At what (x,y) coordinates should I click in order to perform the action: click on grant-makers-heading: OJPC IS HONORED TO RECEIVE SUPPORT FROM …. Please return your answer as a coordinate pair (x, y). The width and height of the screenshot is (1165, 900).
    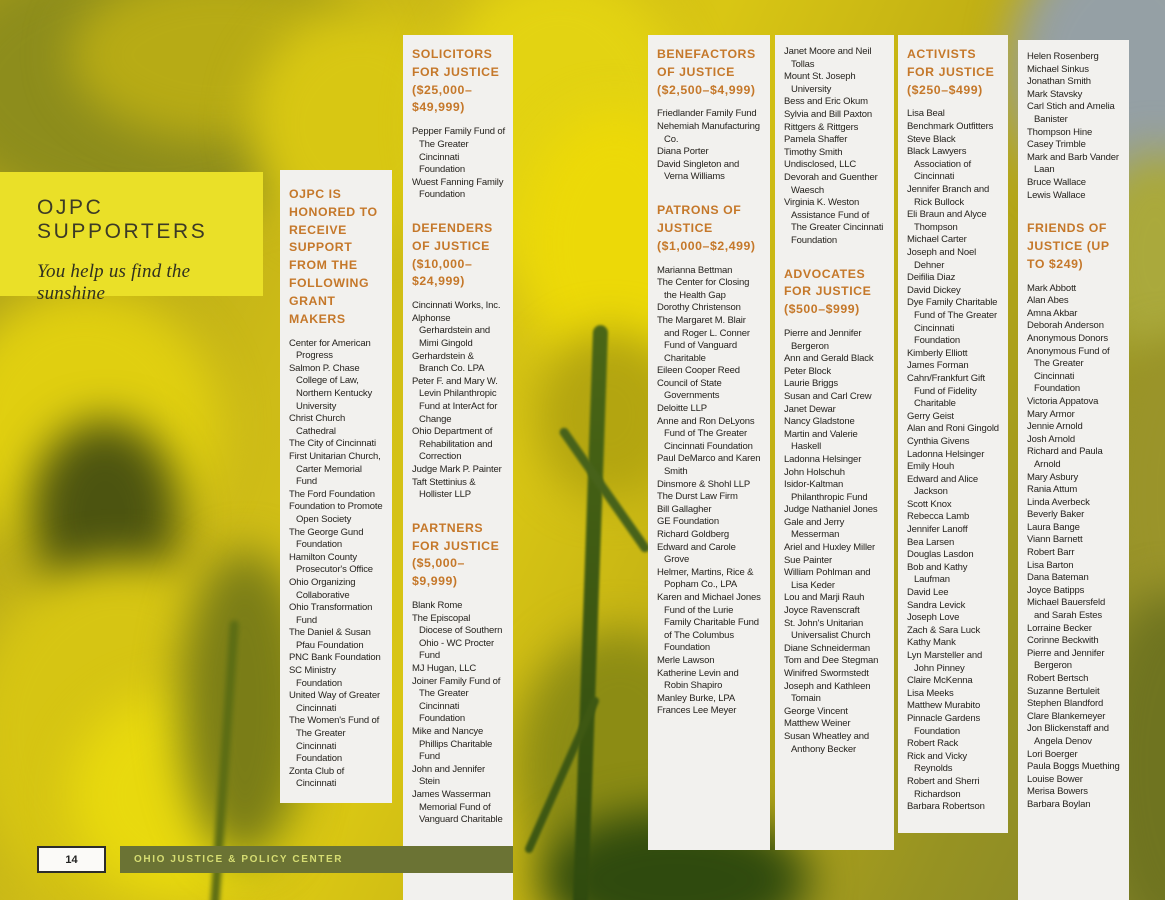
    Looking at the image, I should click on (333, 256).